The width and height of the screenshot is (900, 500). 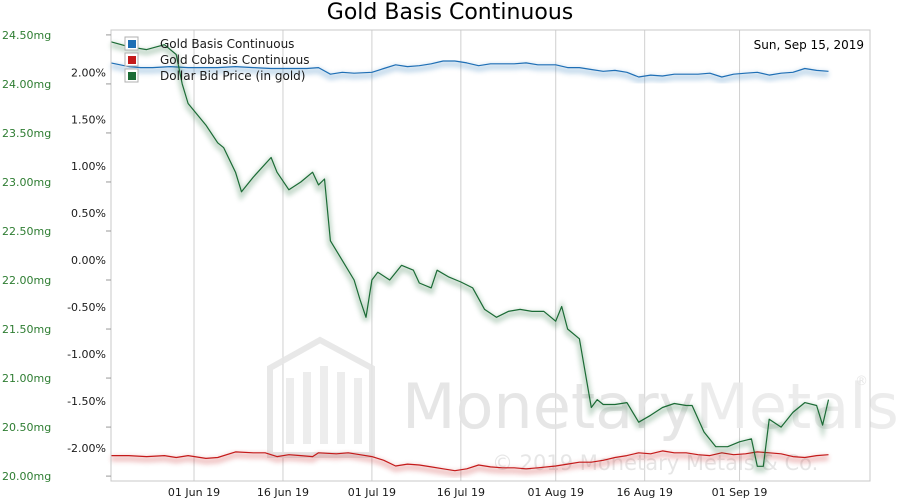 I want to click on y-right-tick-label: -1.00%, so click(x=86, y=354).